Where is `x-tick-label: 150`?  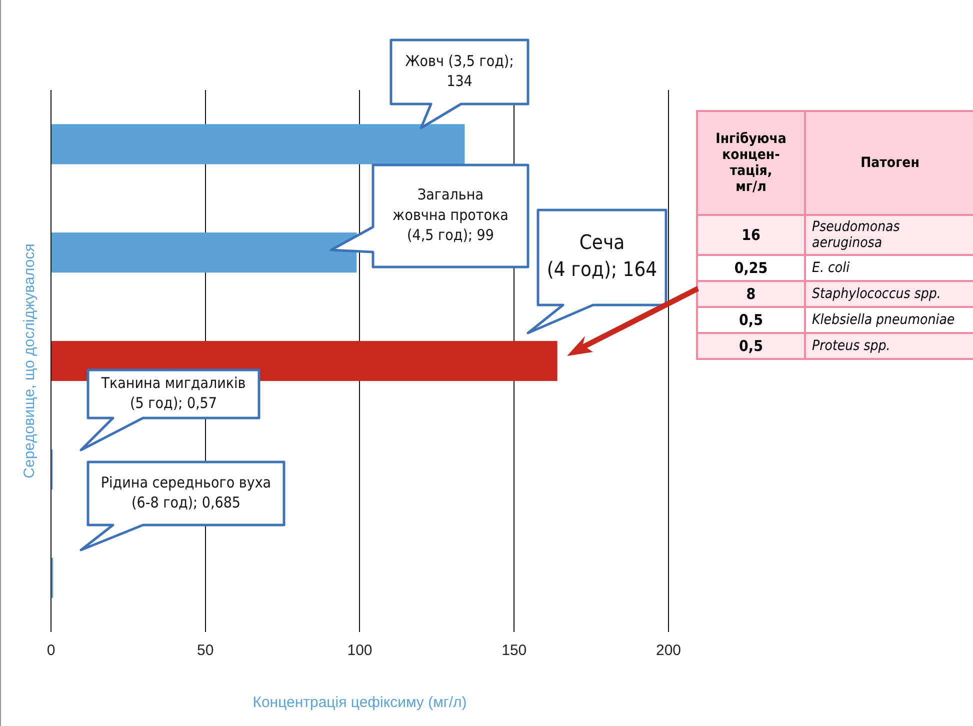 x-tick-label: 150 is located at coordinates (514, 651).